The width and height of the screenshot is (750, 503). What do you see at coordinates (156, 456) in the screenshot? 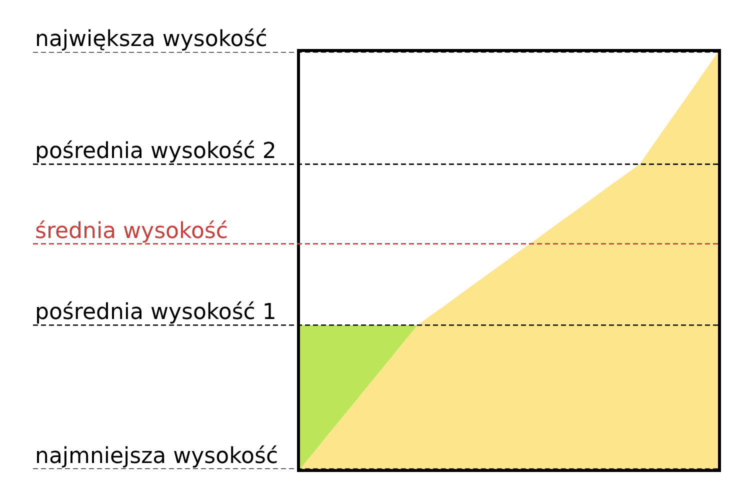
I see `ref-line-label: najmniejsza wysokość` at bounding box center [156, 456].